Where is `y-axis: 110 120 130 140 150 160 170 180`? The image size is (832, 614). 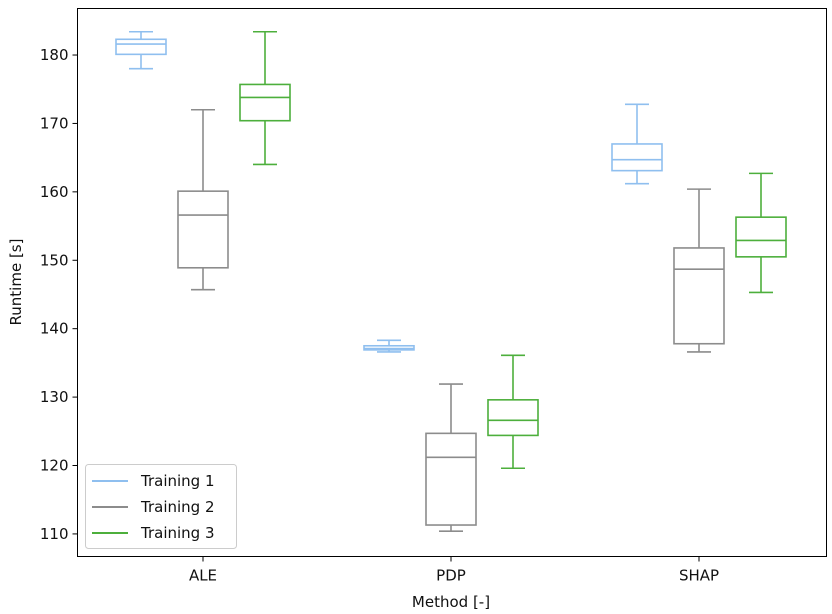 y-axis: 110 120 130 140 150 160 170 180 is located at coordinates (59, 294).